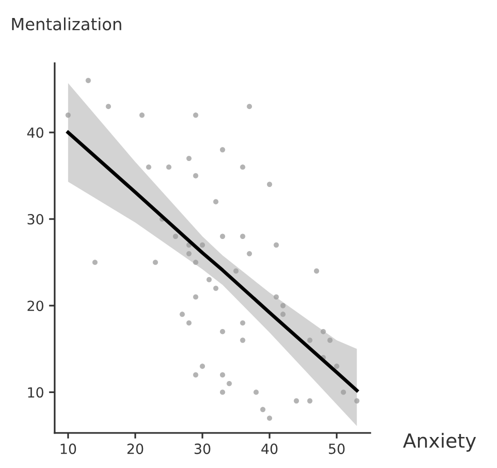  Describe the element at coordinates (202, 449) in the screenshot. I see `x-tick-label: 30` at that location.